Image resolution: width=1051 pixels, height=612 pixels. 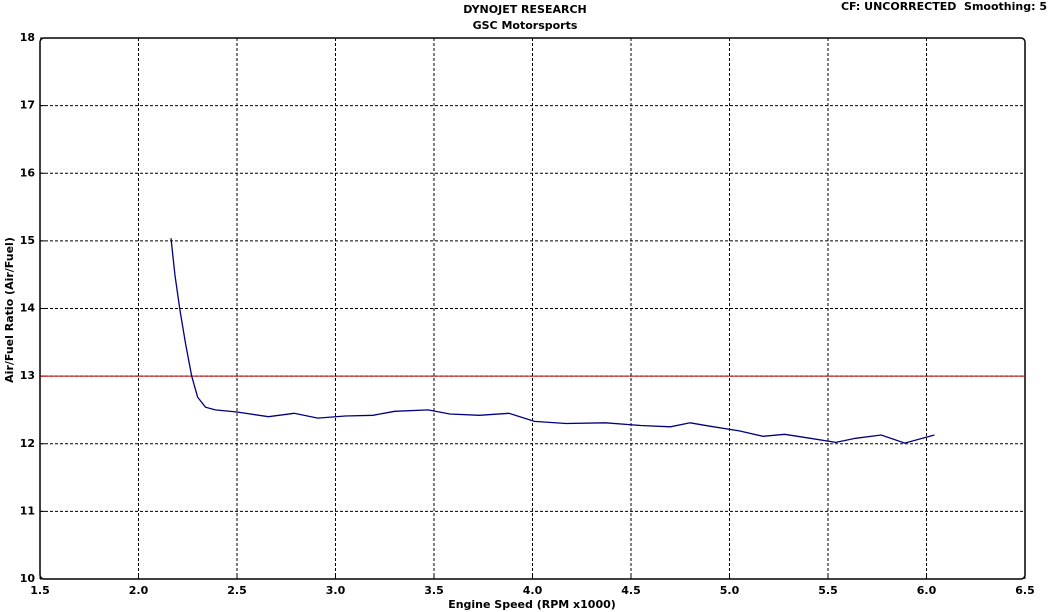 I want to click on x-tick-label: 3.0, so click(x=336, y=590).